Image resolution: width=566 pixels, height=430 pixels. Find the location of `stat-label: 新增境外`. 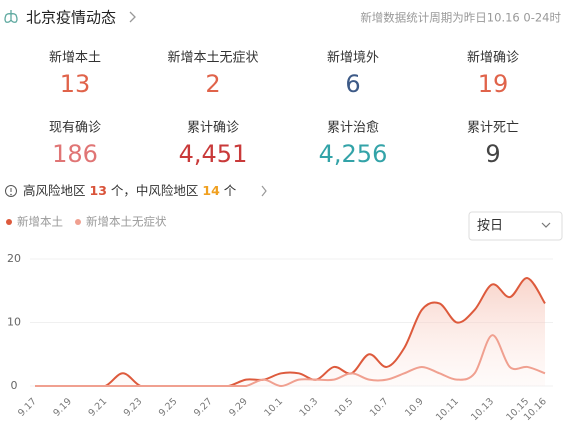

stat-label: 新增境外 is located at coordinates (353, 58).